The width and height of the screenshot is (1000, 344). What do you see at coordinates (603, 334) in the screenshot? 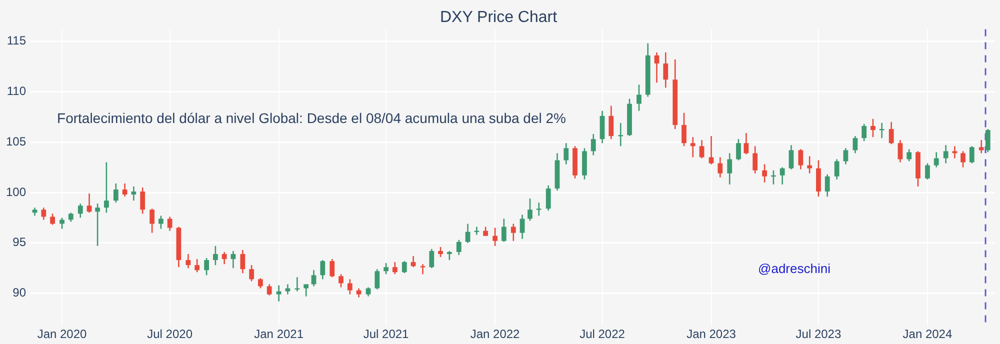
I see `x-tick-label: Jul 2022` at bounding box center [603, 334].